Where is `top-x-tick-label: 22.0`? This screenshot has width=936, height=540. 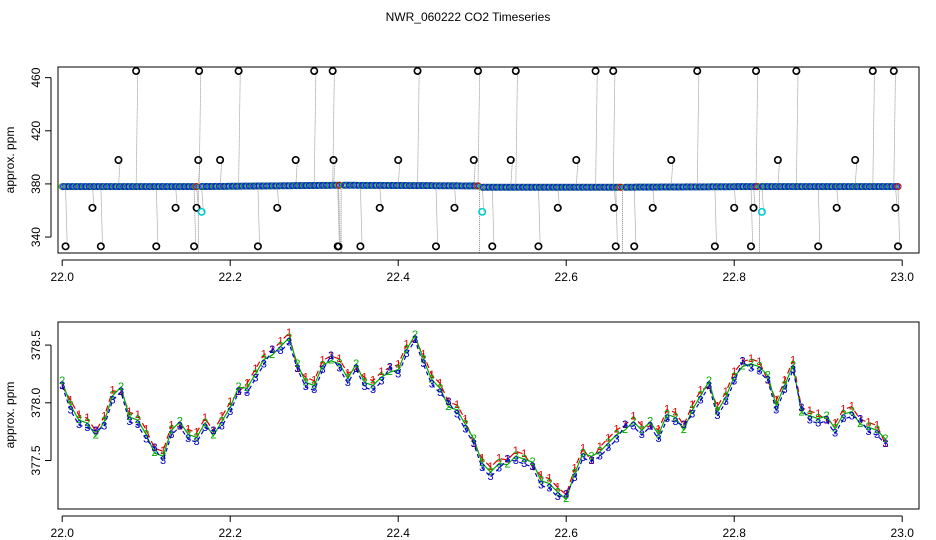
top-x-tick-label: 22.0 is located at coordinates (63, 277).